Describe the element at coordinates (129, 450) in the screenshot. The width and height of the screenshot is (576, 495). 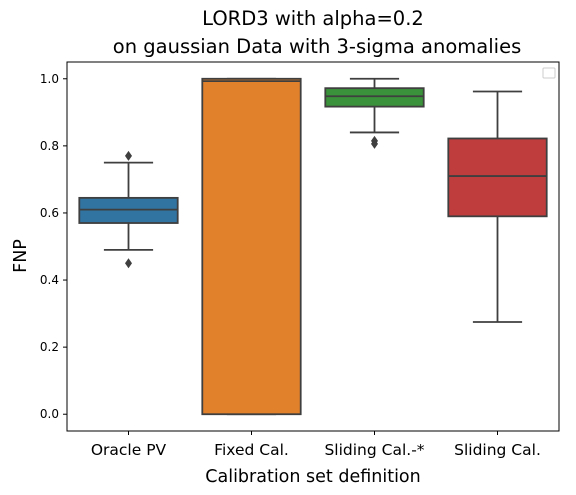
I see `x-tick-label: Oracle PV` at that location.